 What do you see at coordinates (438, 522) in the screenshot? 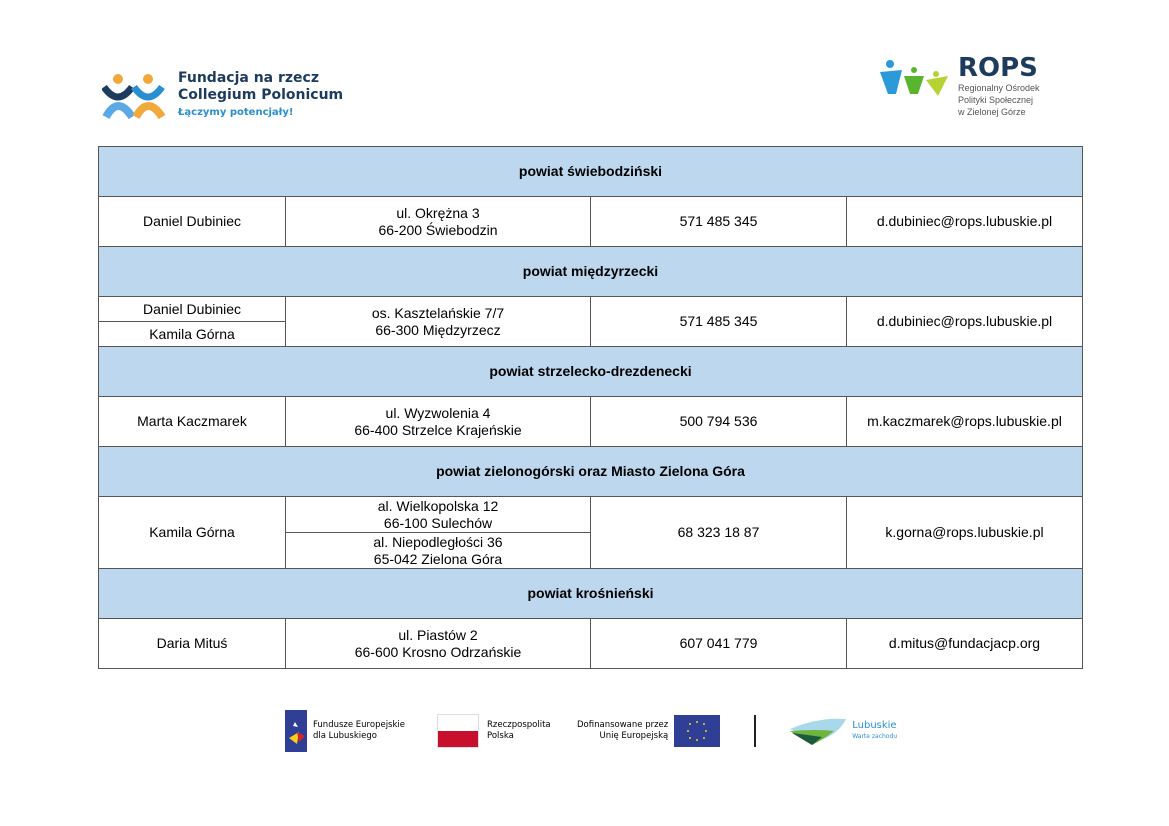
I see `address-city: 66-100 Sulechów` at bounding box center [438, 522].